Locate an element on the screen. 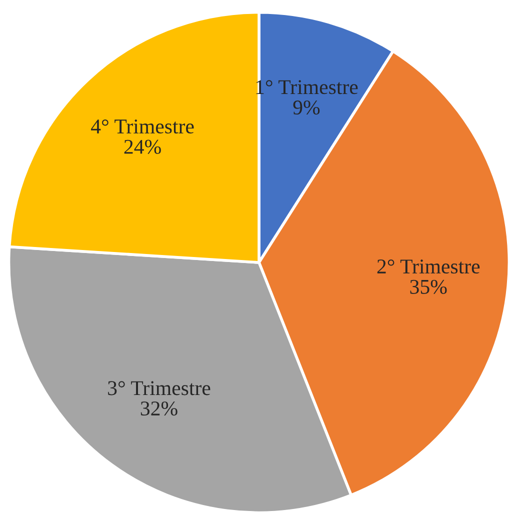 Image resolution: width=518 pixels, height=525 pixels. slice-label: 3° Trimestre is located at coordinates (159, 388).